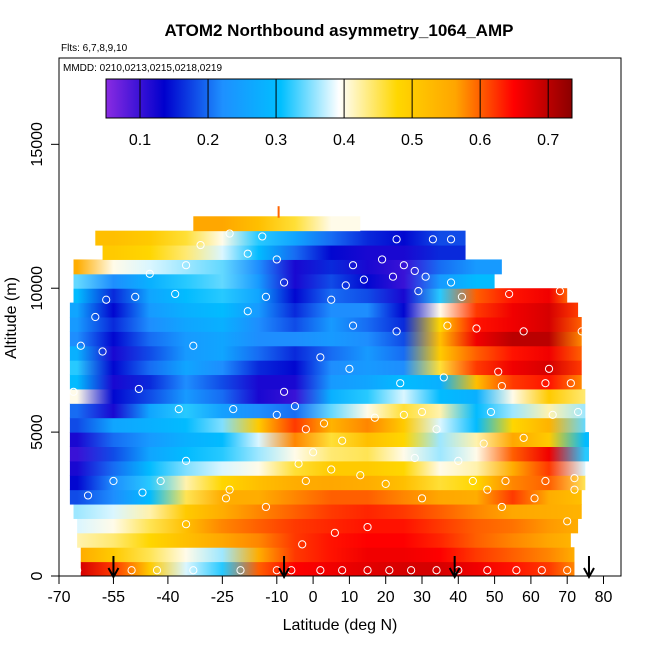 The height and width of the screenshot is (650, 650). I want to click on colorbar-tick-label: 0.5, so click(412, 140).